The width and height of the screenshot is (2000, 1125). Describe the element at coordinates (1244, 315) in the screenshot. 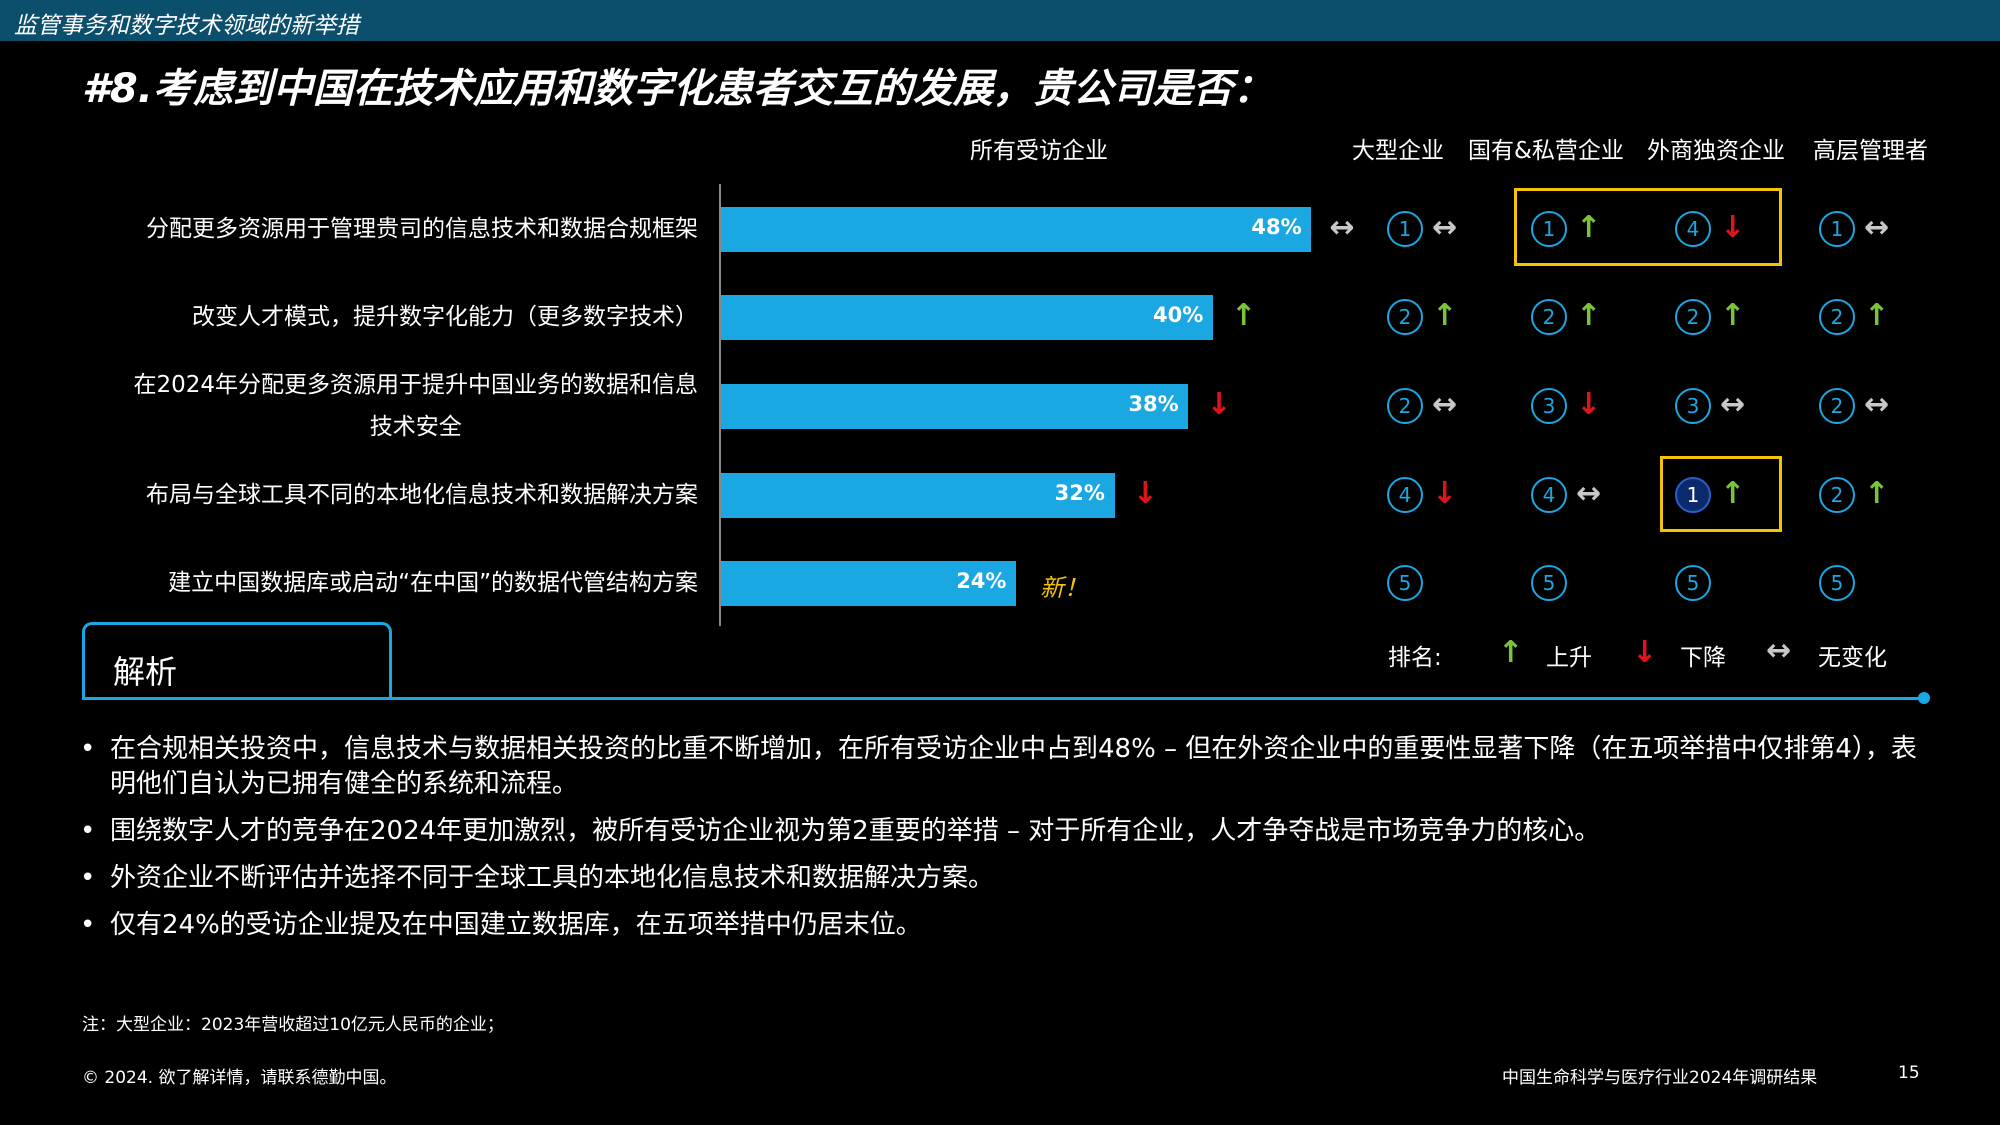

I see `trend-up-icon: ↑` at that location.